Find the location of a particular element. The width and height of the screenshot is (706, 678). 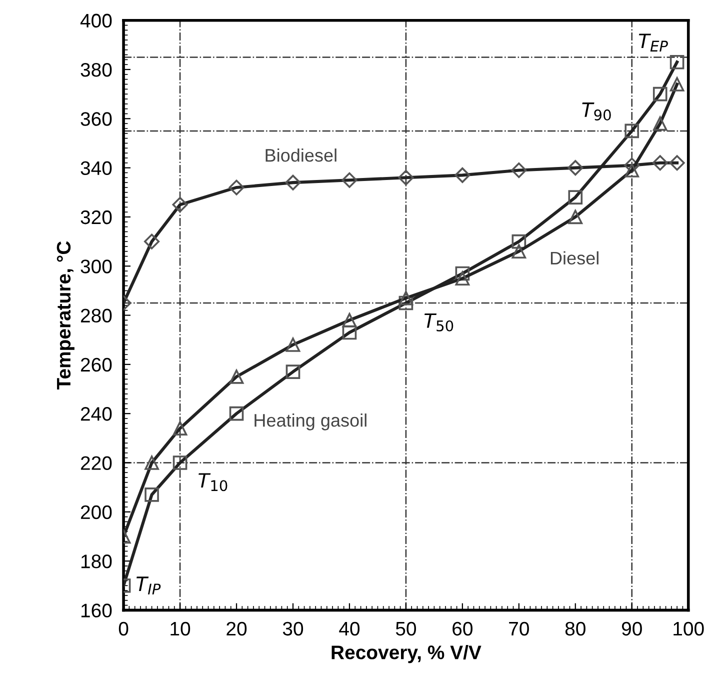

x-tick-label: 20 is located at coordinates (236, 629).